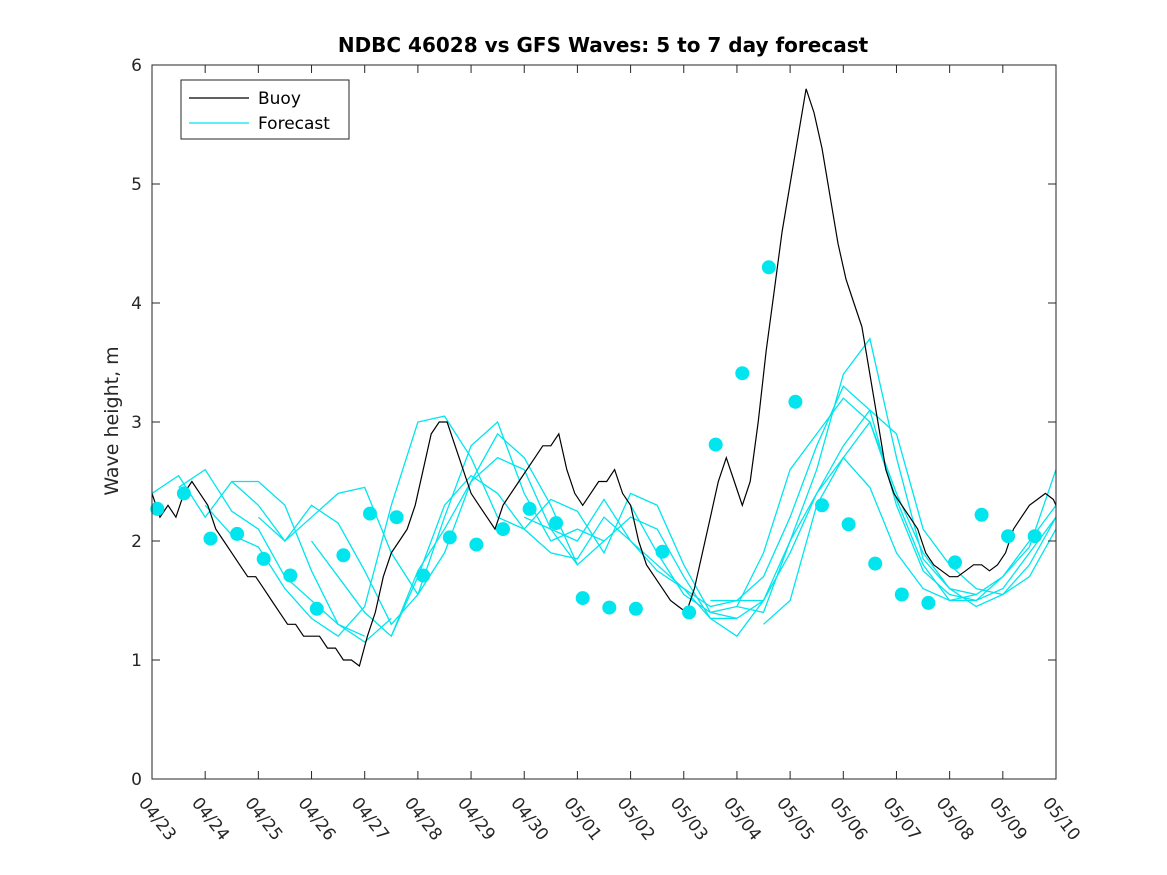 This screenshot has height=875, width=1167. What do you see at coordinates (136, 304) in the screenshot?
I see `y-tick-label: 4` at bounding box center [136, 304].